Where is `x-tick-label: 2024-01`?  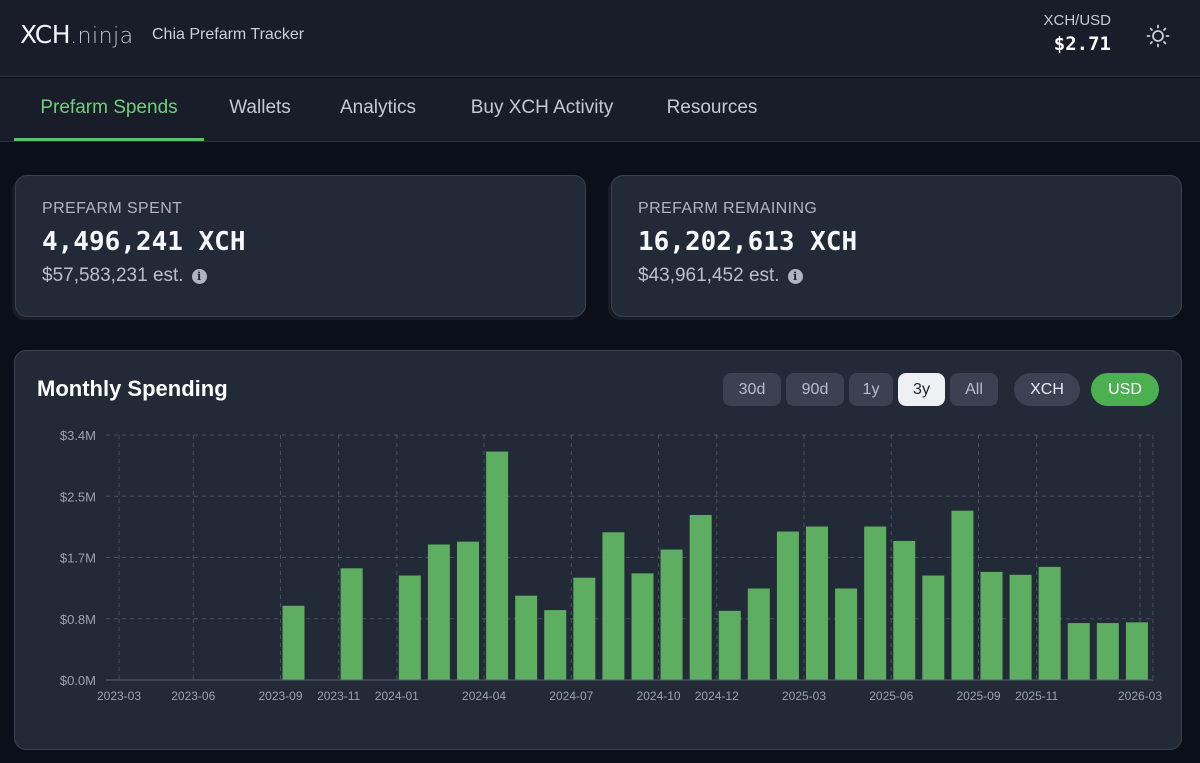
x-tick-label: 2024-01 is located at coordinates (397, 696).